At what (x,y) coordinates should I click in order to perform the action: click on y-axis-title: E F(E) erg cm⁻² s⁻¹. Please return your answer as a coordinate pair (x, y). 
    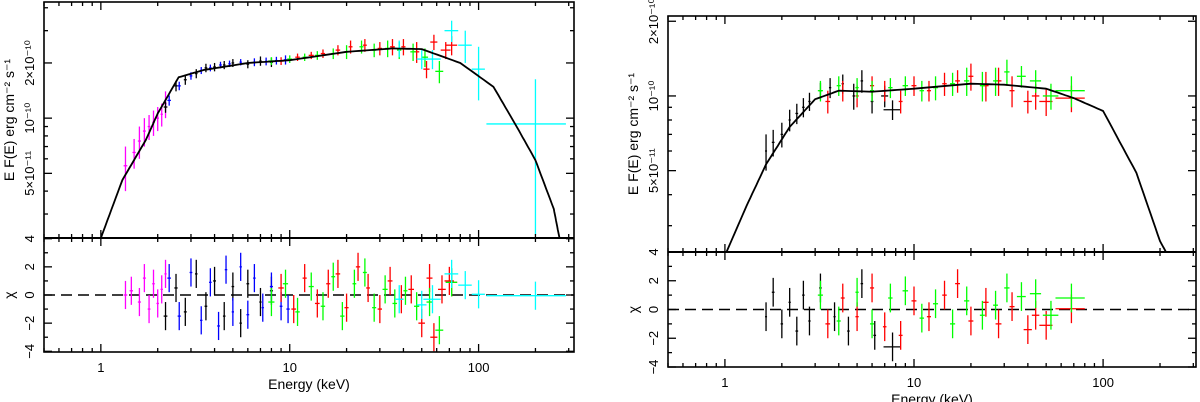
    Looking at the image, I should click on (633, 134).